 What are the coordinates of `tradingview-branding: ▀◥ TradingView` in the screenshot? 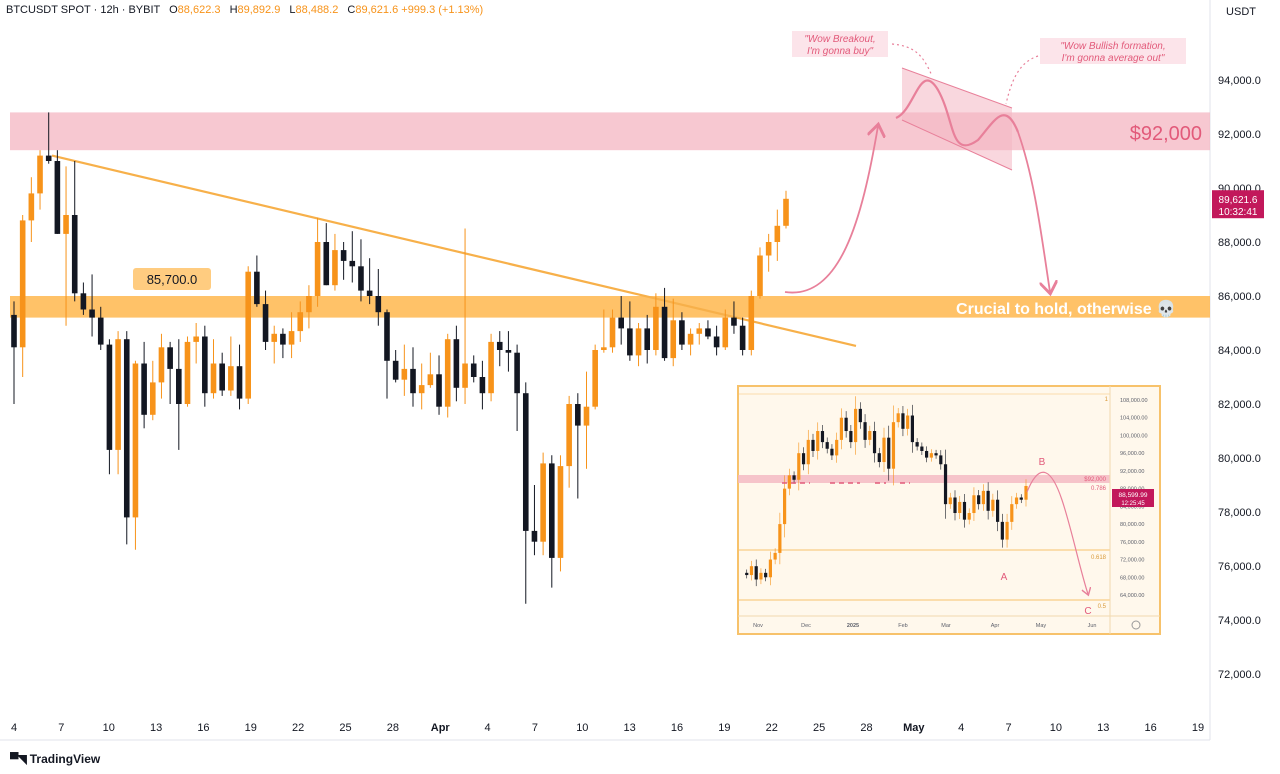 It's located at (55, 759).